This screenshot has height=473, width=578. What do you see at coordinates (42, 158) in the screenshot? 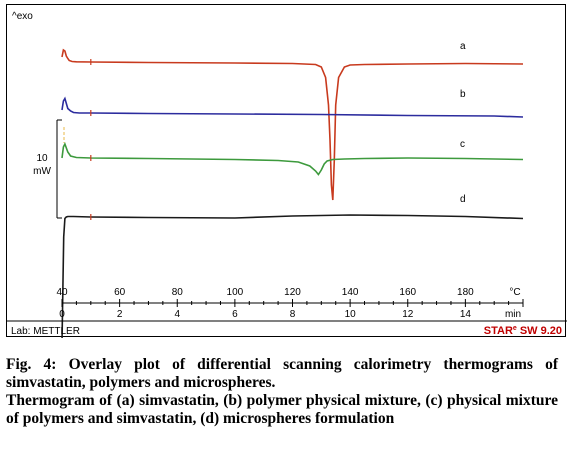
I see `scale-value: 10` at bounding box center [42, 158].